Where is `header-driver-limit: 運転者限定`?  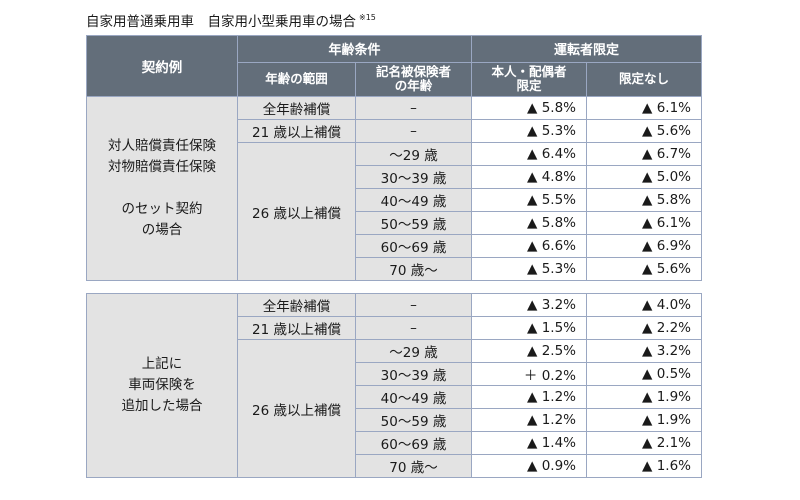
header-driver-limit: 運転者限定 is located at coordinates (587, 49).